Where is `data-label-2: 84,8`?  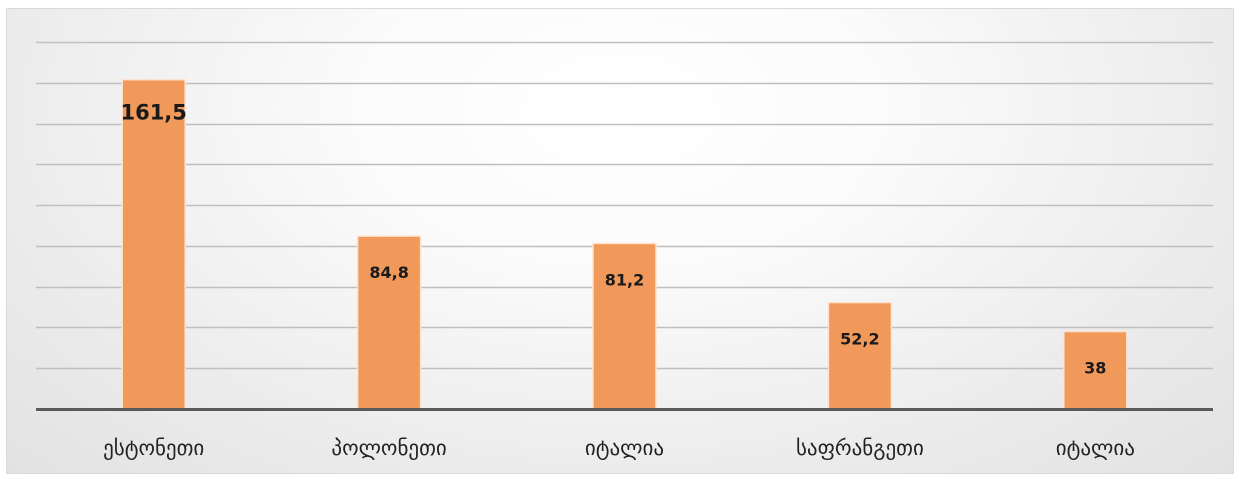 data-label-2: 84,8 is located at coordinates (388, 272).